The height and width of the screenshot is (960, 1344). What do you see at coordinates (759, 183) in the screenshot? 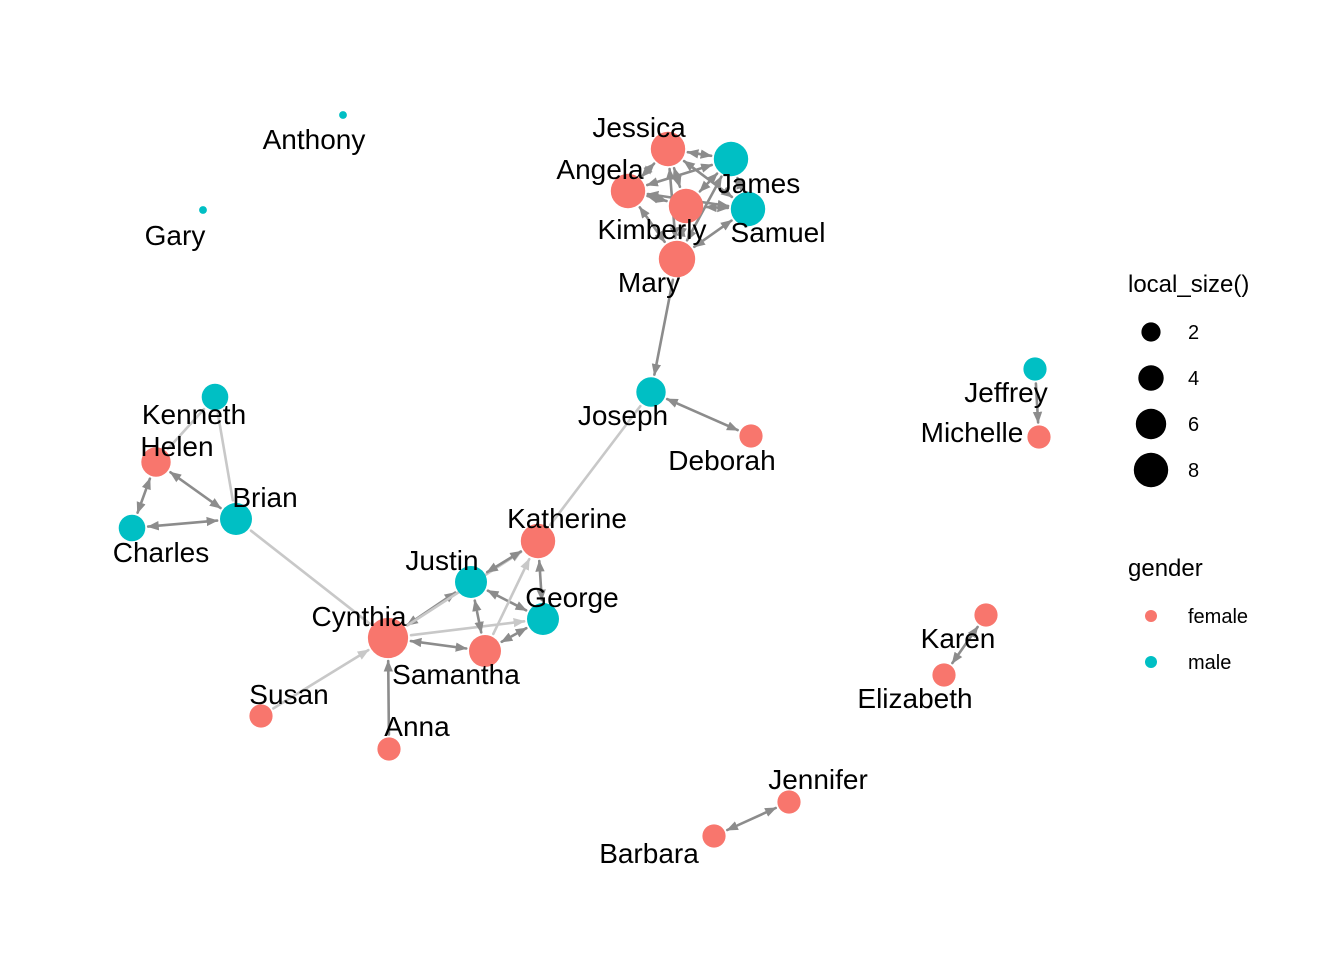
I see `node-label-james: James` at bounding box center [759, 183].